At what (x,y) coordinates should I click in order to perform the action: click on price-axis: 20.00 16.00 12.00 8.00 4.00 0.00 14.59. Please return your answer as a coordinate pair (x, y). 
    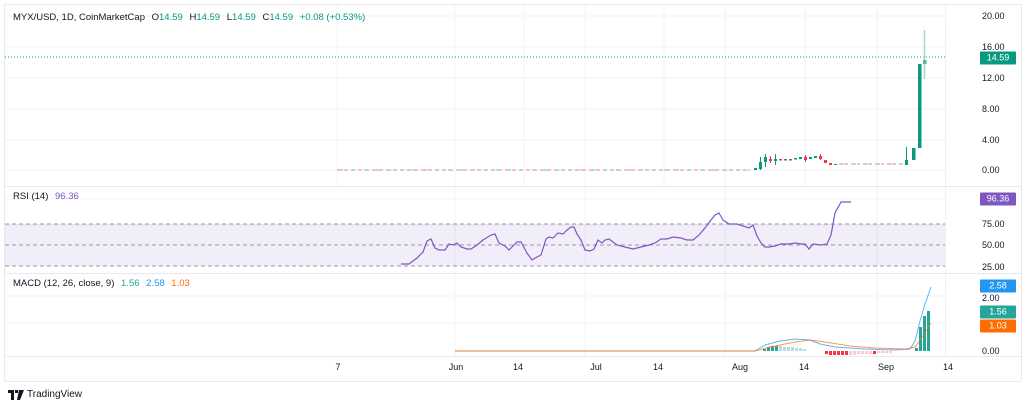
    Looking at the image, I should click on (983, 95).